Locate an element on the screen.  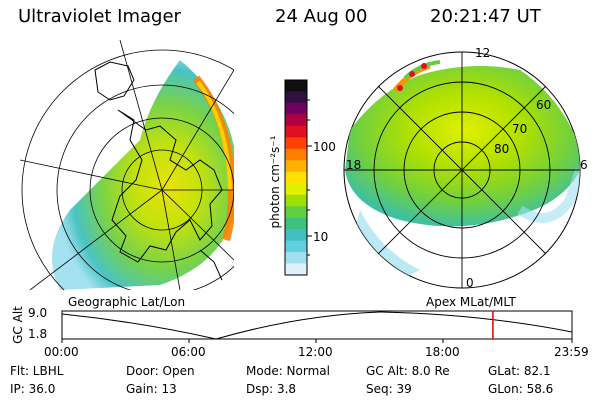
colorbar-tick-100: 100 is located at coordinates (324, 147).